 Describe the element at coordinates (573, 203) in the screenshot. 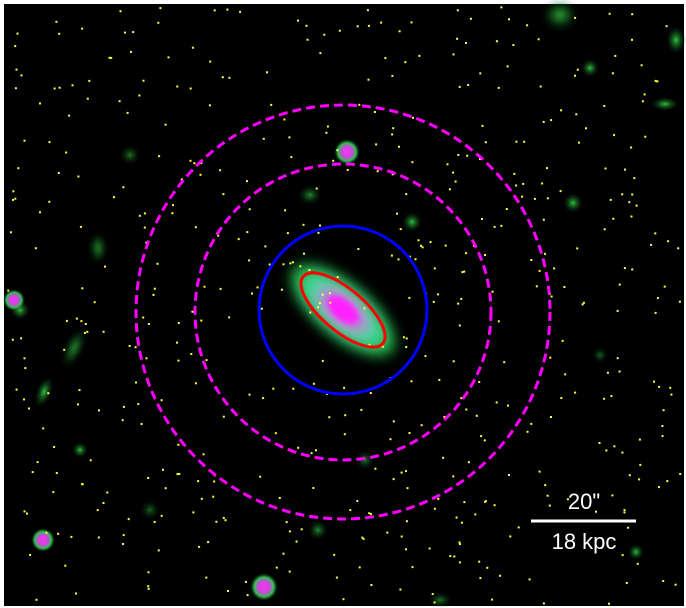

I see `star` at that location.